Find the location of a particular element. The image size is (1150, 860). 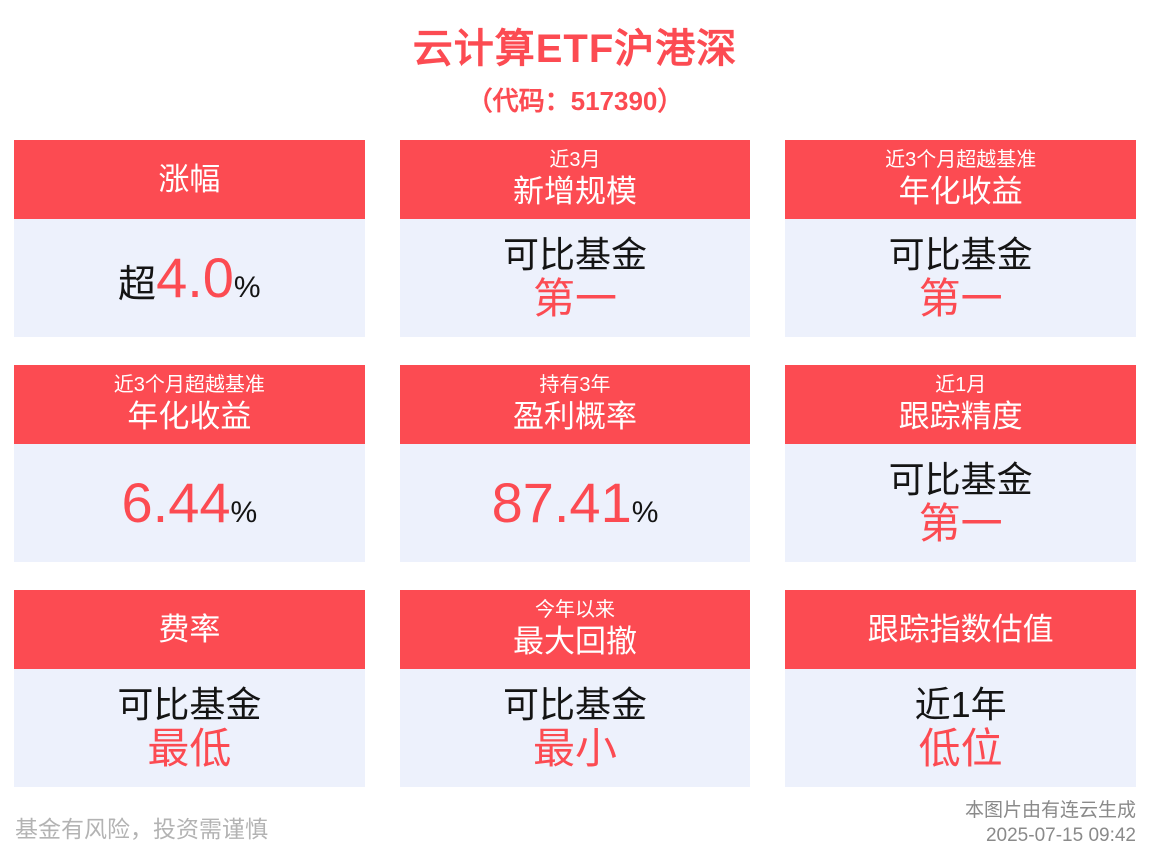

card-body: 近1年 低位 is located at coordinates (960, 728).